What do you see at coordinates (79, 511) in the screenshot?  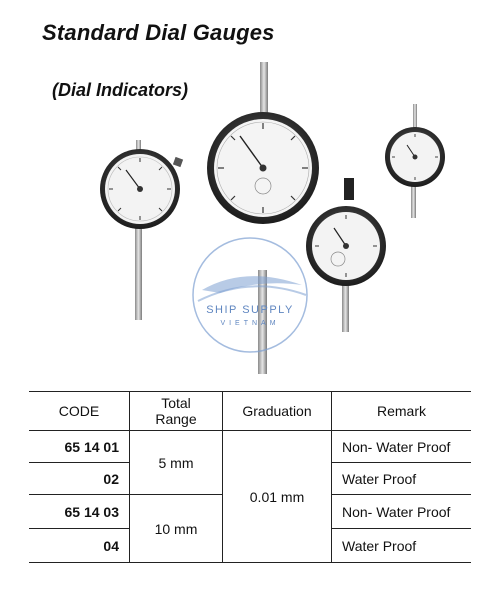 I see `code-cell: 65 14 03` at bounding box center [79, 511].